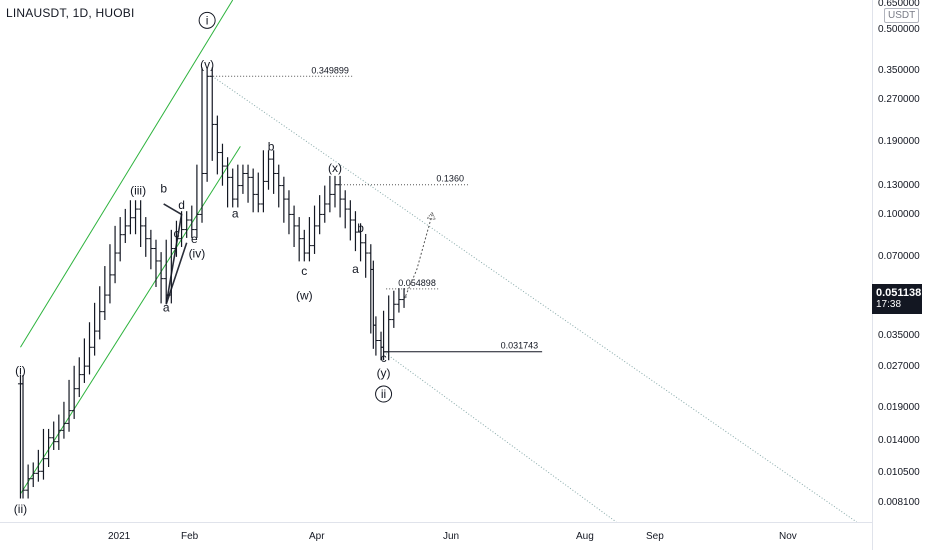 The image size is (932, 551). I want to click on last-price-label: 0.051138 17:38, so click(897, 299).